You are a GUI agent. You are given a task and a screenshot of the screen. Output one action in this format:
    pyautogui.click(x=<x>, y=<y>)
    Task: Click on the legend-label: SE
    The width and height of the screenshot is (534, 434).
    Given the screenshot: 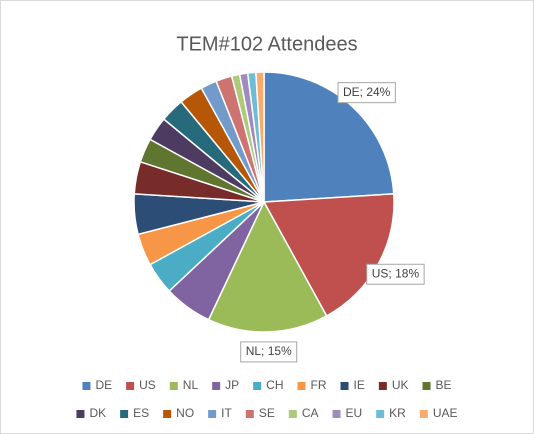 What is the action you would take?
    pyautogui.click(x=267, y=413)
    